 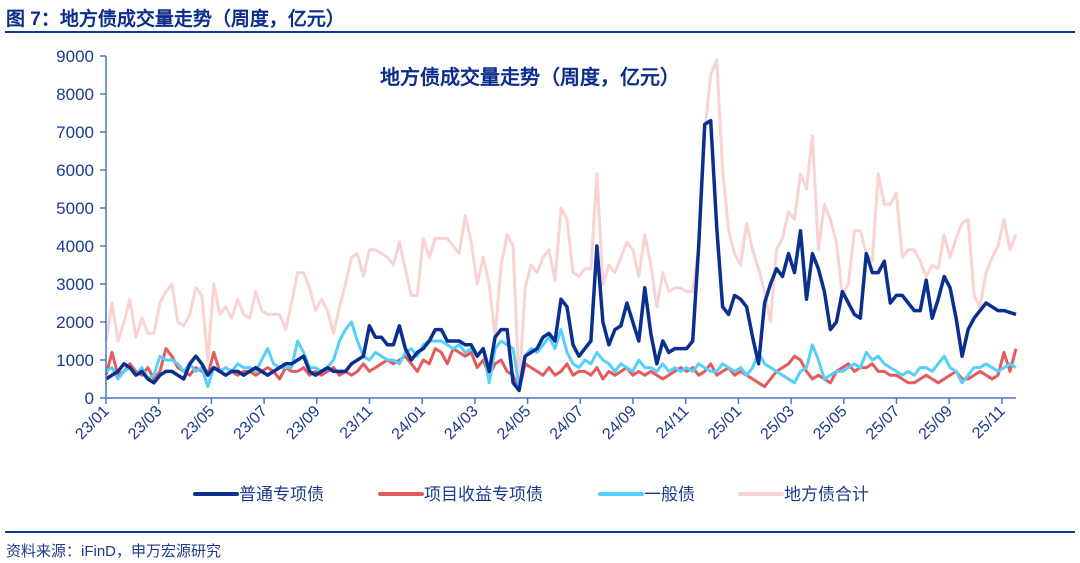 I want to click on y-tick-label: 0, so click(x=89, y=398).